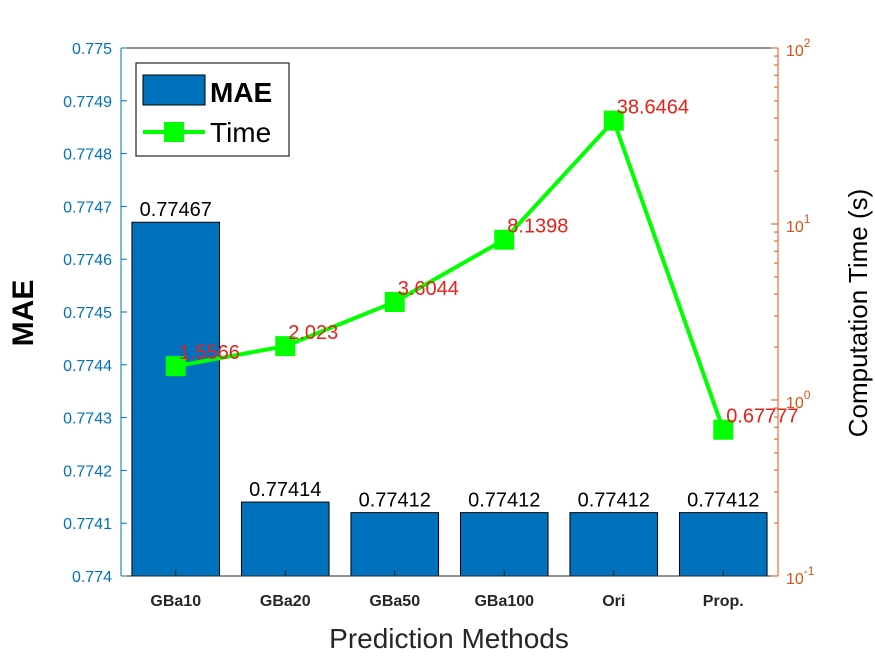 The width and height of the screenshot is (875, 656). I want to click on bar-Ori, so click(614, 544).